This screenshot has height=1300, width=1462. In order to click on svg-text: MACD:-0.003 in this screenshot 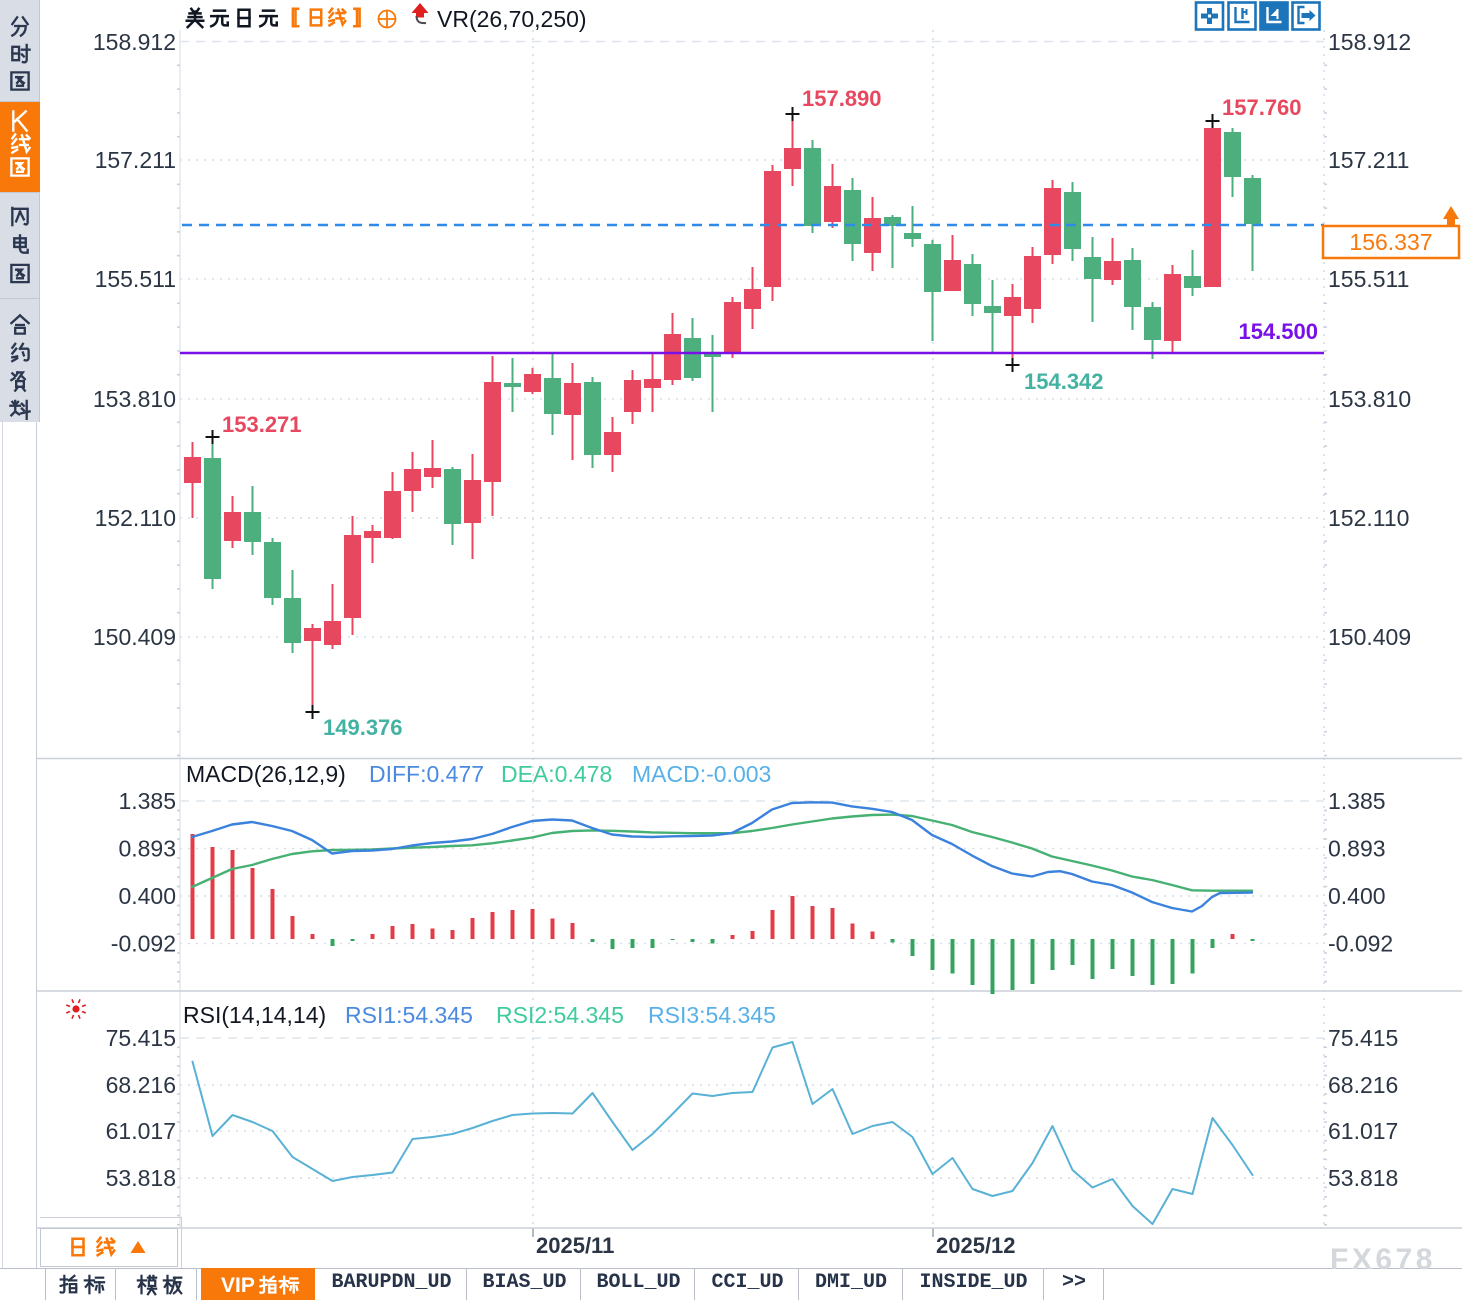, I will do `click(701, 774)`.